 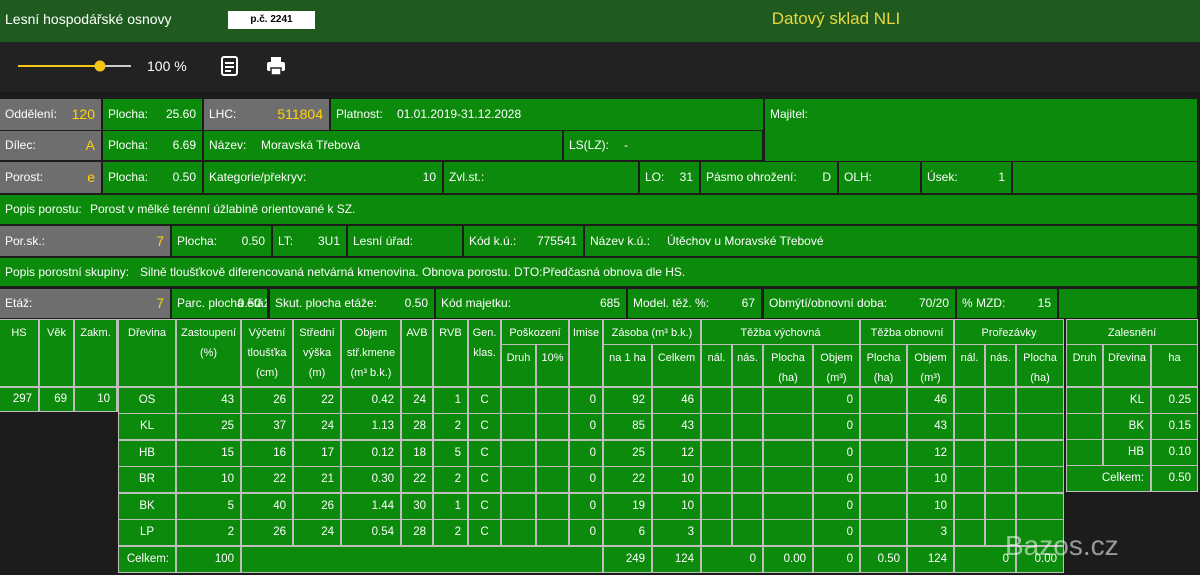 What do you see at coordinates (686, 177) in the screenshot?
I see `field-value: 31` at bounding box center [686, 177].